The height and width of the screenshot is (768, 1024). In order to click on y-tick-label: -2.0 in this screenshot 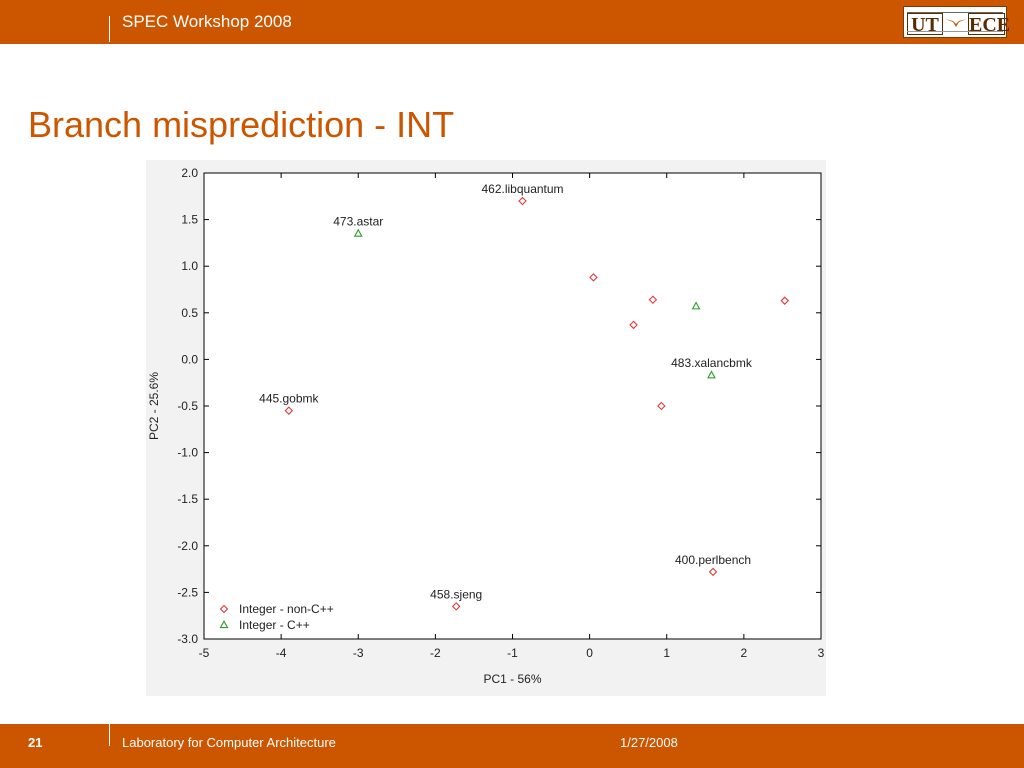, I will do `click(187, 546)`.